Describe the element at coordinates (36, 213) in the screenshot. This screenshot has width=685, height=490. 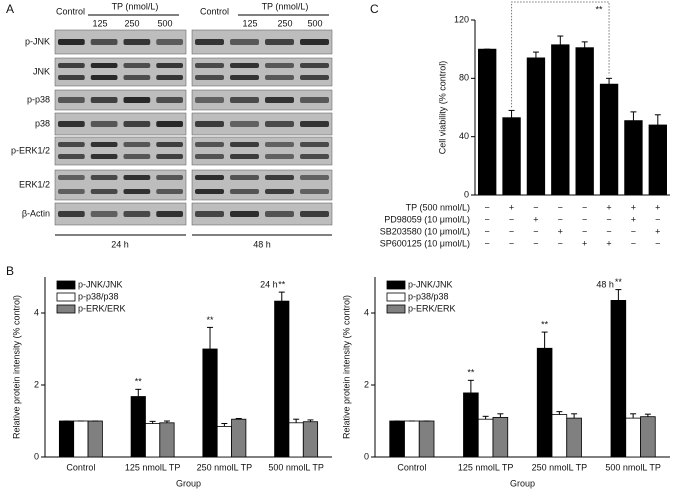
I see `row-label: β-Actin` at that location.